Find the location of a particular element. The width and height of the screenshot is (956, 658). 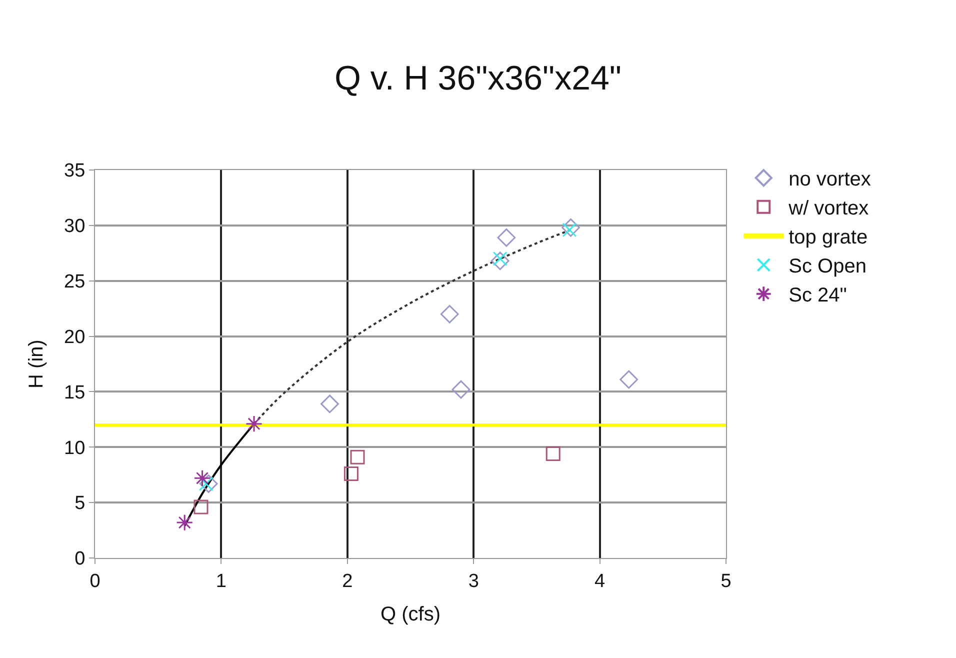

y-tick-label: 35 is located at coordinates (75, 171).